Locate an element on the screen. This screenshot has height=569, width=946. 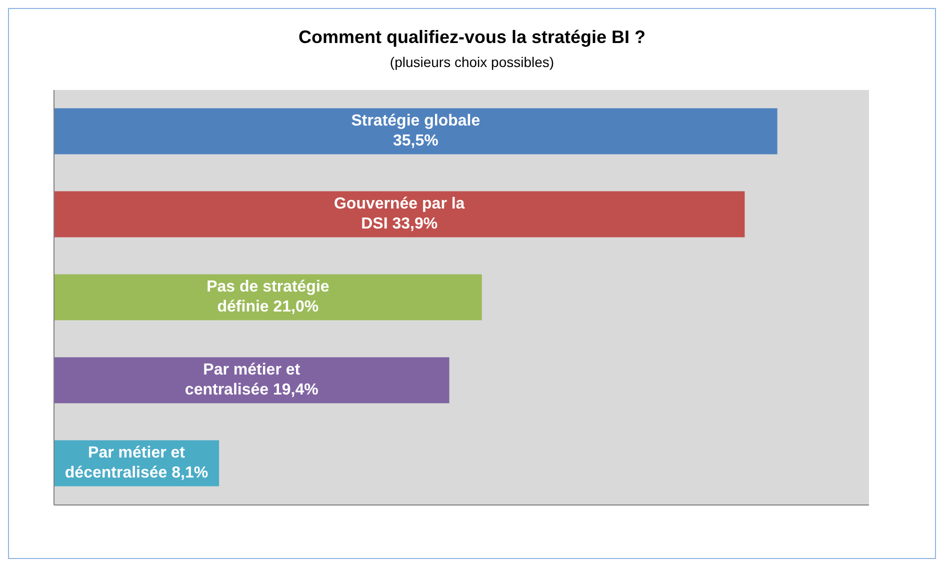
data-label: 35,5% is located at coordinates (415, 141).